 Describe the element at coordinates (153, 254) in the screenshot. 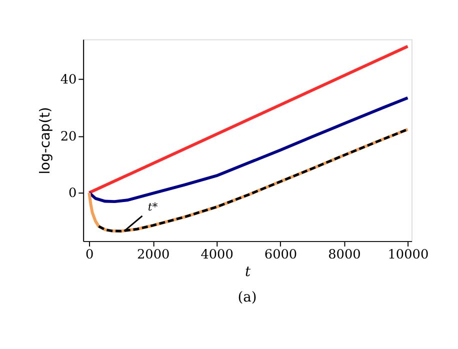

I see `x-tick-label: 2000` at that location.